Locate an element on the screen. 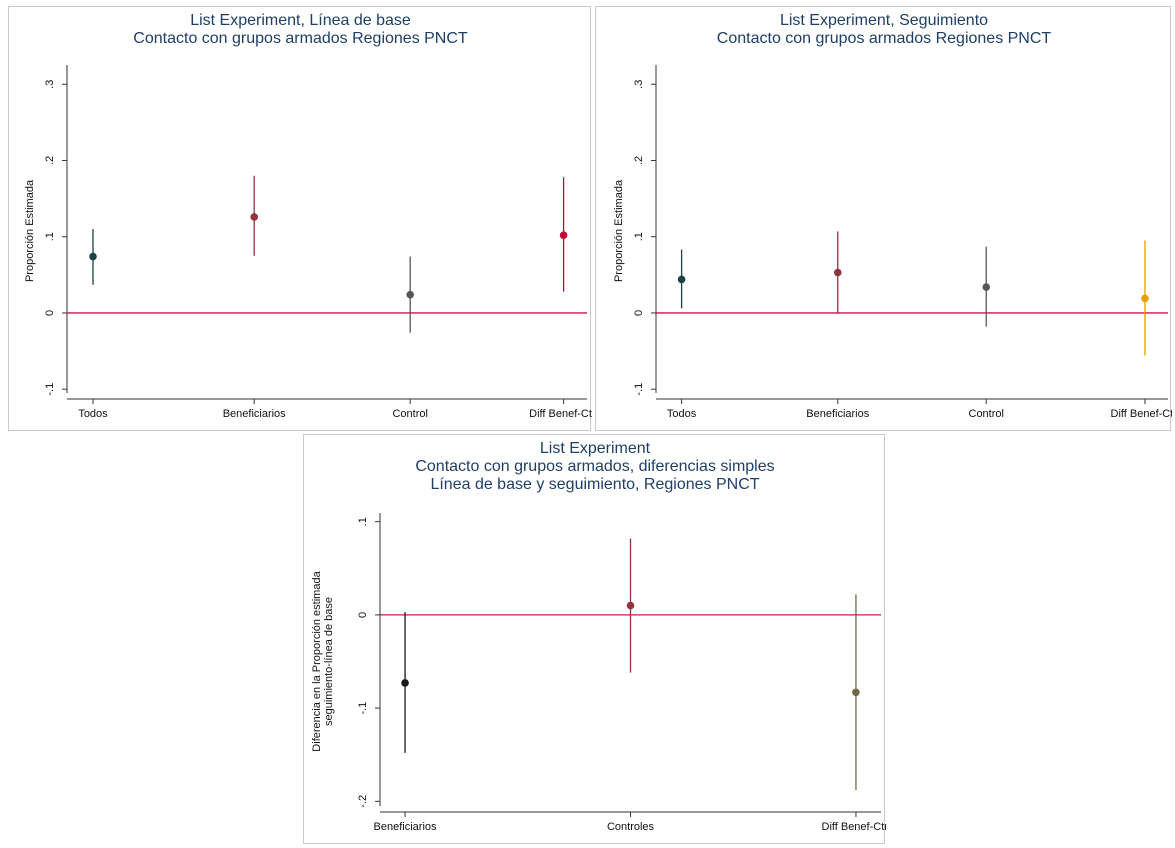 The width and height of the screenshot is (1175, 848). y-axis-label: Diferencia en la Proporción estimada is located at coordinates (317, 660).